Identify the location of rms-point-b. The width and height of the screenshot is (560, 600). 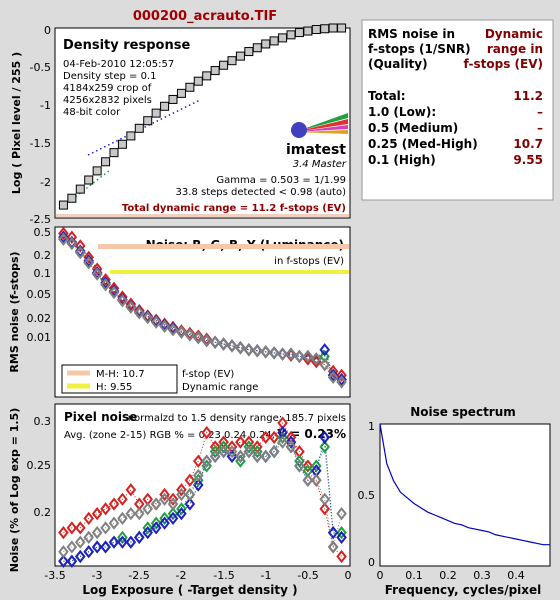
(341, 380).